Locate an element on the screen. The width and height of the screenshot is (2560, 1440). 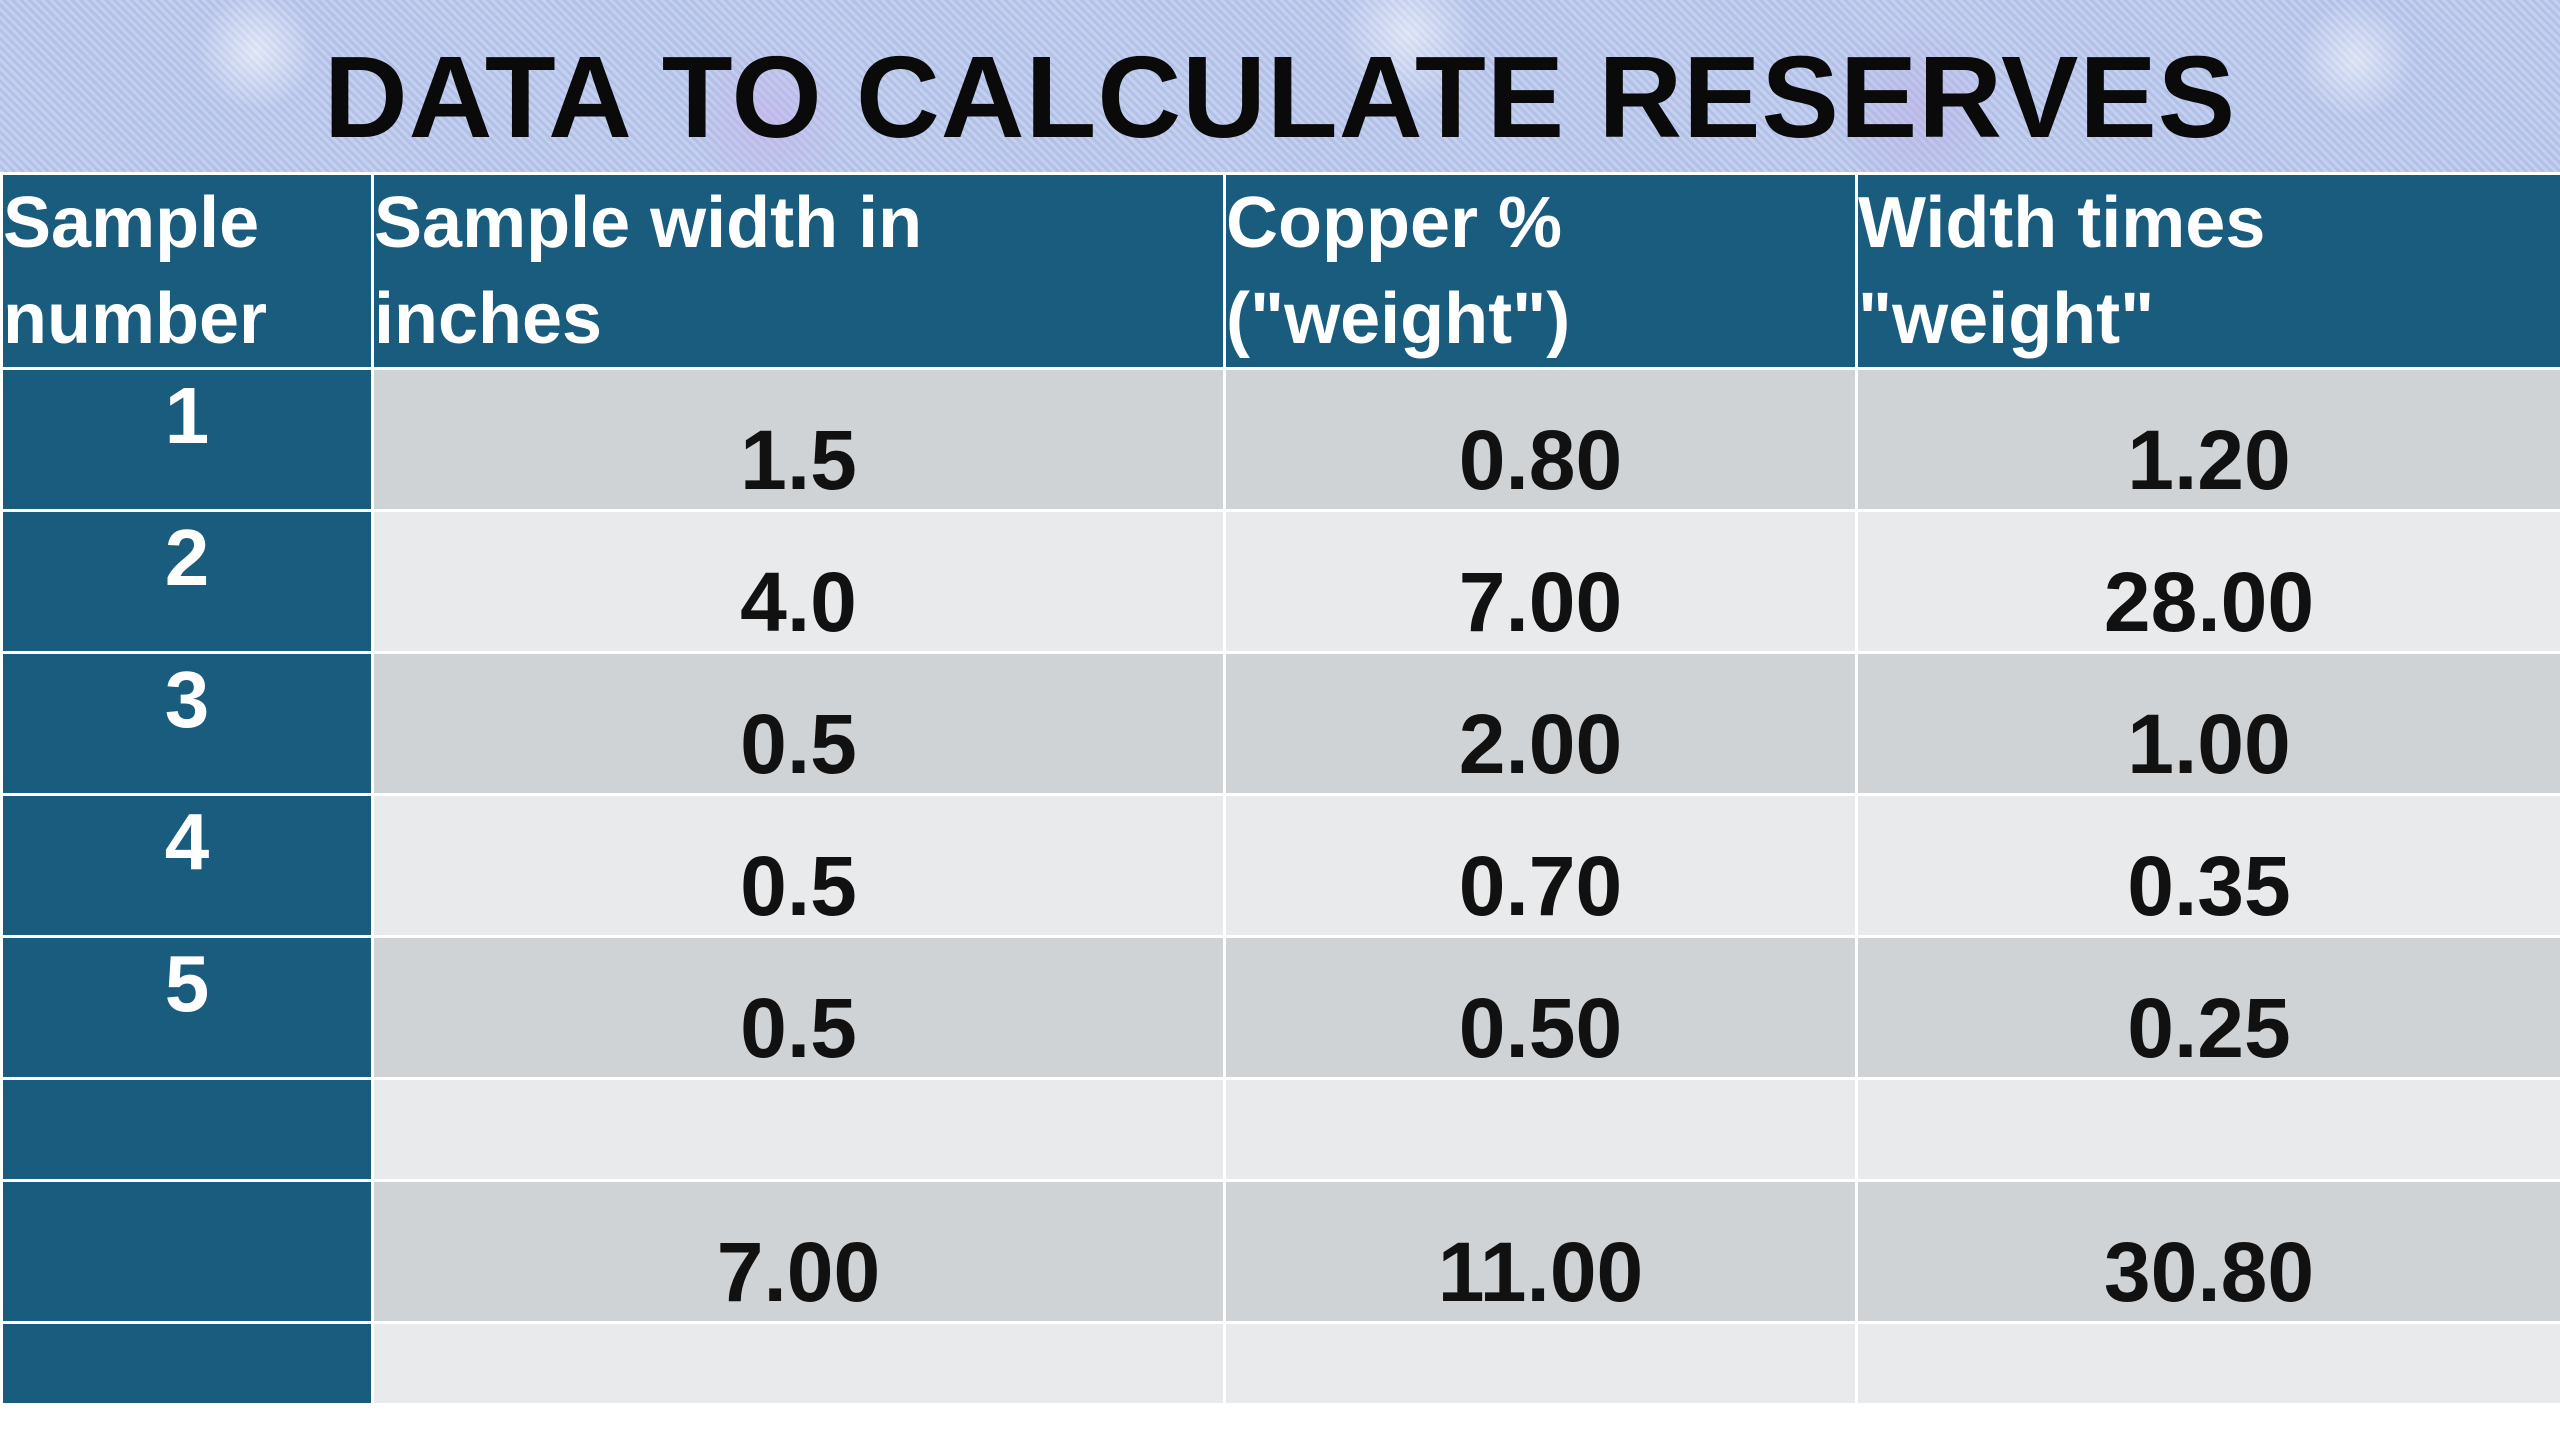
header-sample-width: Sample width in inches is located at coordinates (798, 271).